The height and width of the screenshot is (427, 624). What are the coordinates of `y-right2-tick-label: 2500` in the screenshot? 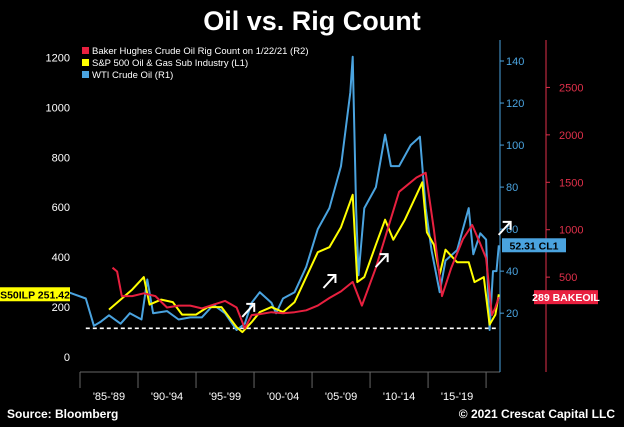 It's located at (571, 88).